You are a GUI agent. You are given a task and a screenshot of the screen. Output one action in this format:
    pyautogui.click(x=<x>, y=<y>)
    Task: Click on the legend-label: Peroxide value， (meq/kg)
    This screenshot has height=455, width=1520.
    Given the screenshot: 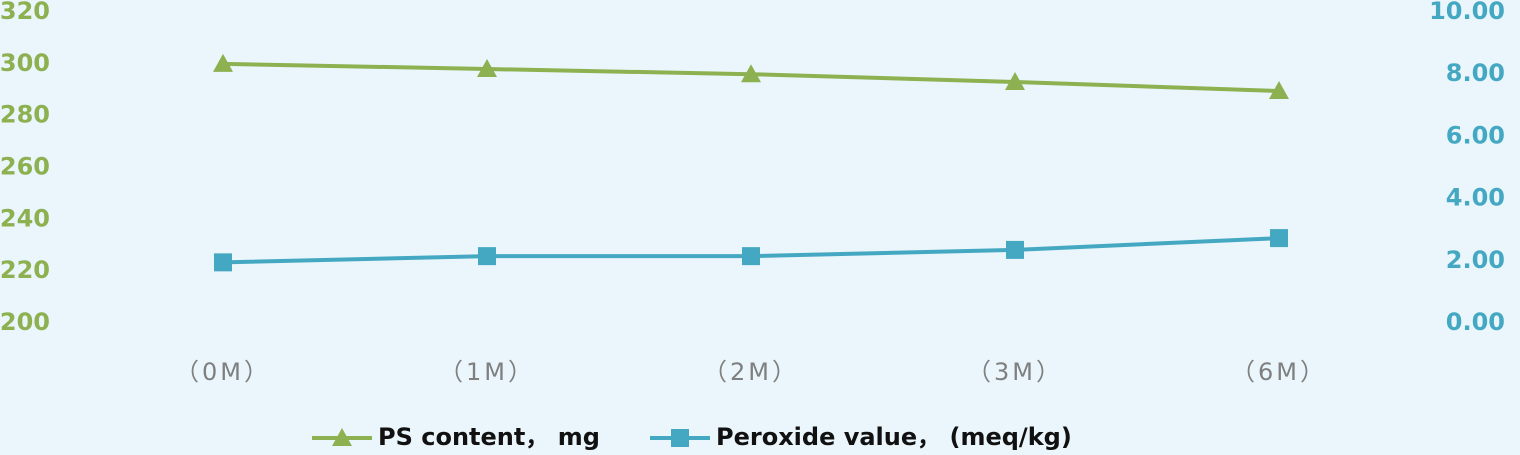 What is the action you would take?
    pyautogui.click(x=894, y=437)
    